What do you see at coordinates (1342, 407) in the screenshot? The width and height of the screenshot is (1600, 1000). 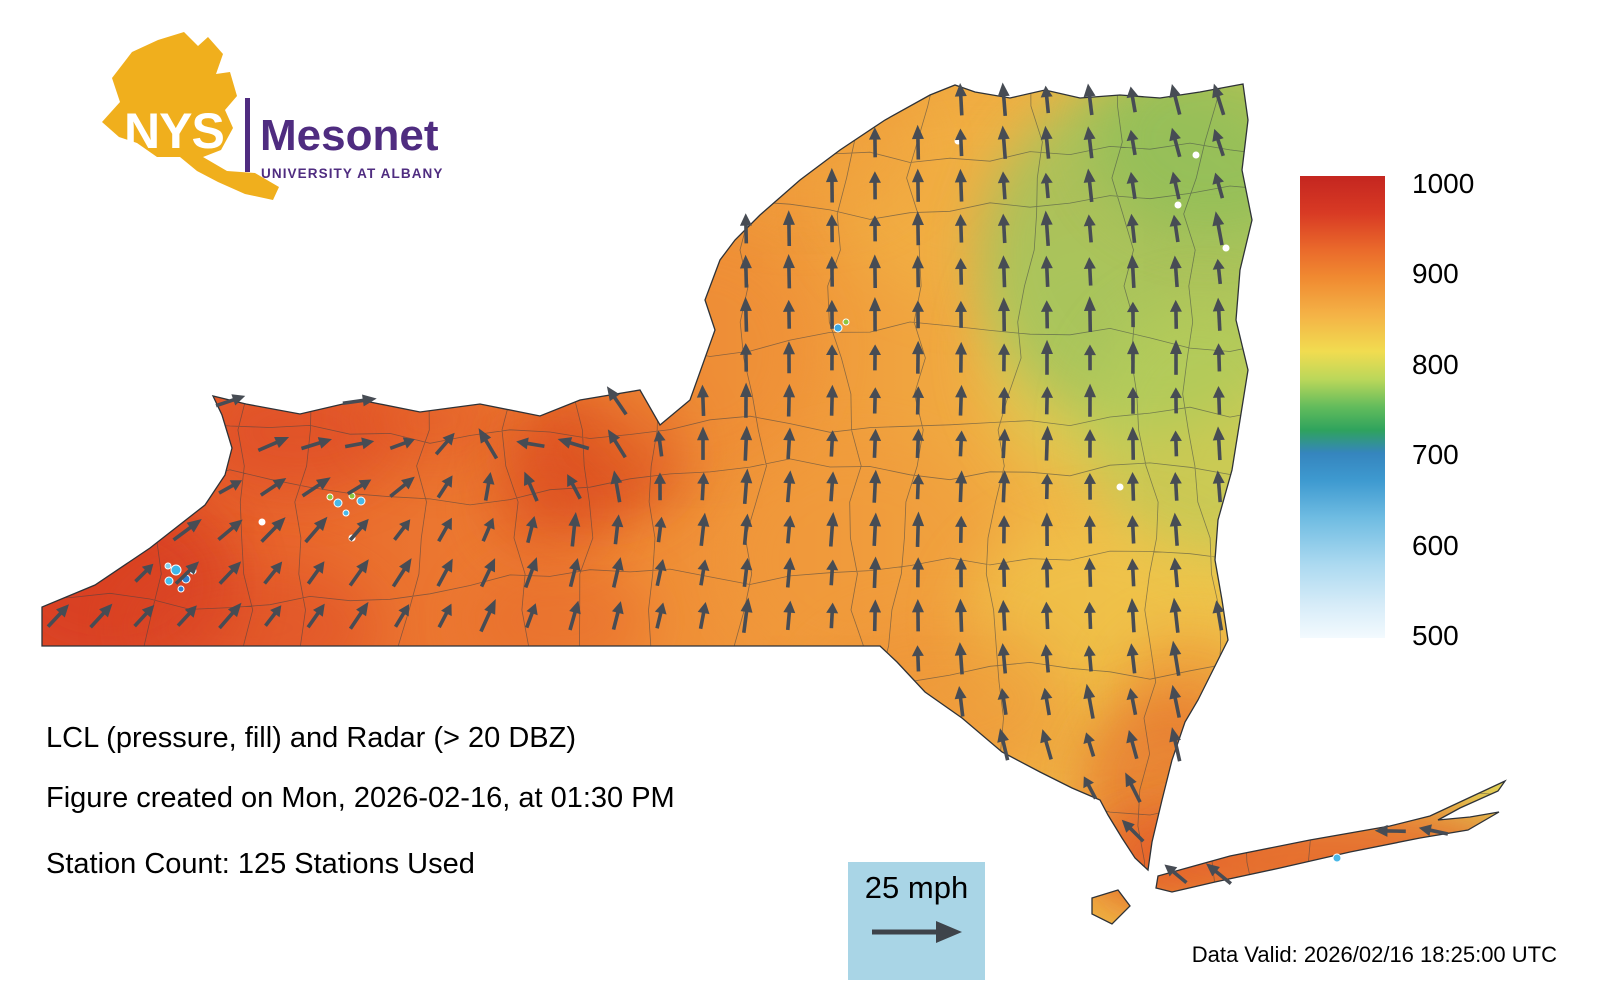 I see `colorbar-gradient` at bounding box center [1342, 407].